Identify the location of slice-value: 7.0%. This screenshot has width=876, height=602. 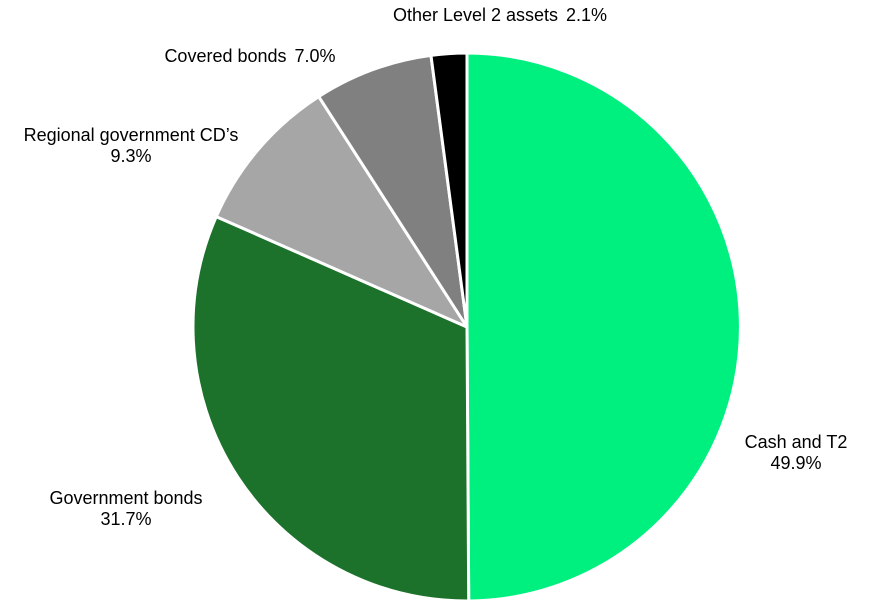
(315, 56).